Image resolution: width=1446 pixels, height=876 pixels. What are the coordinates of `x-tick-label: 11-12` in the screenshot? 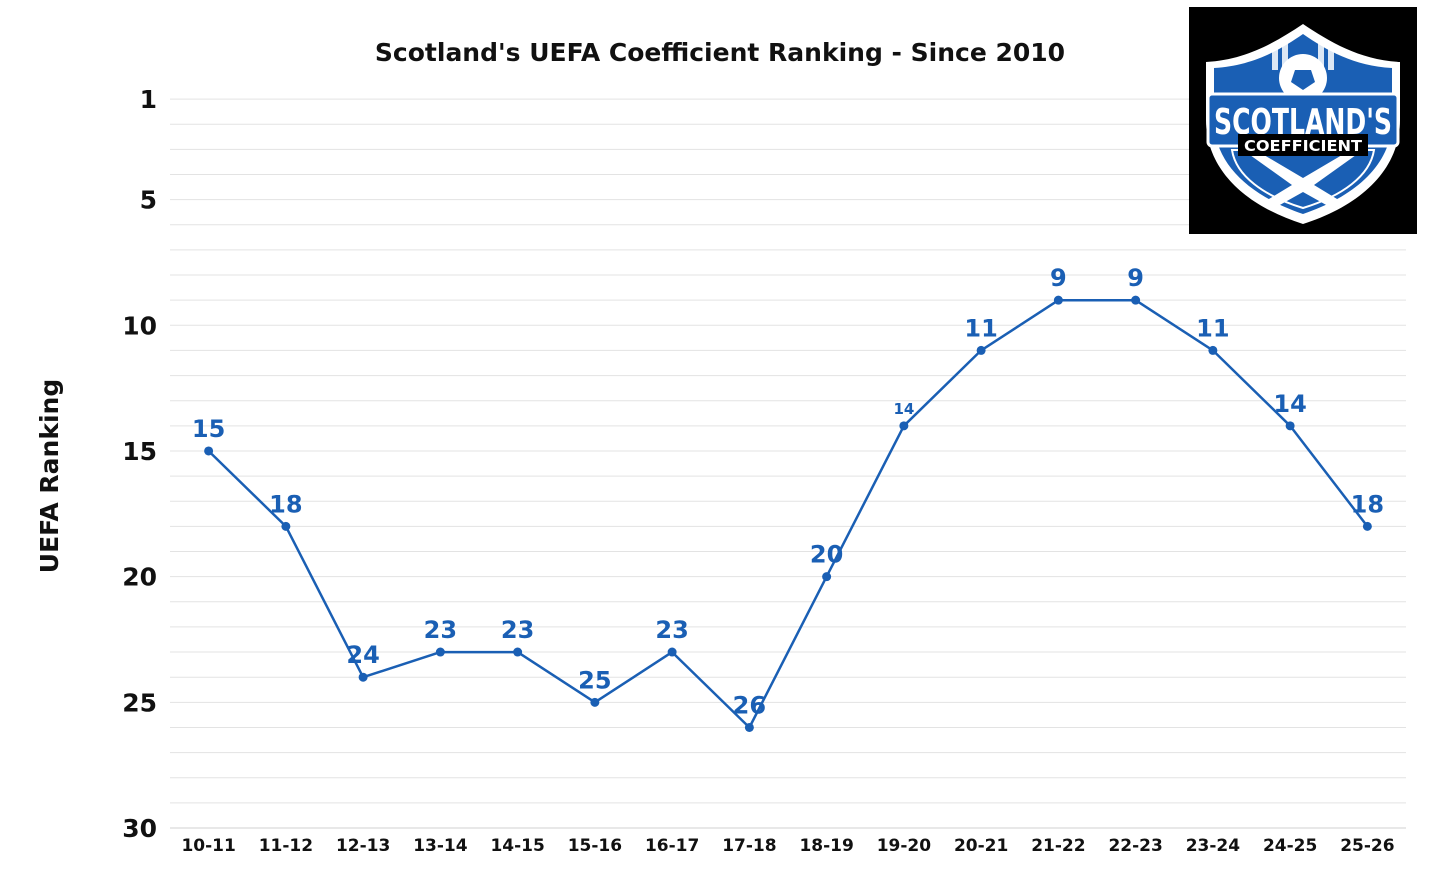 It's located at (286, 846).